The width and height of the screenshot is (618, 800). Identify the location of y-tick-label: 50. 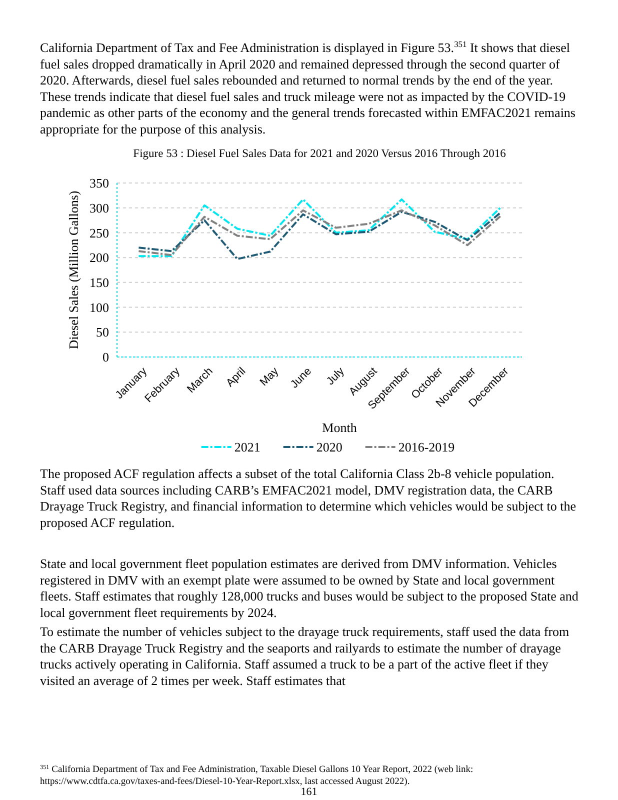
(102, 332).